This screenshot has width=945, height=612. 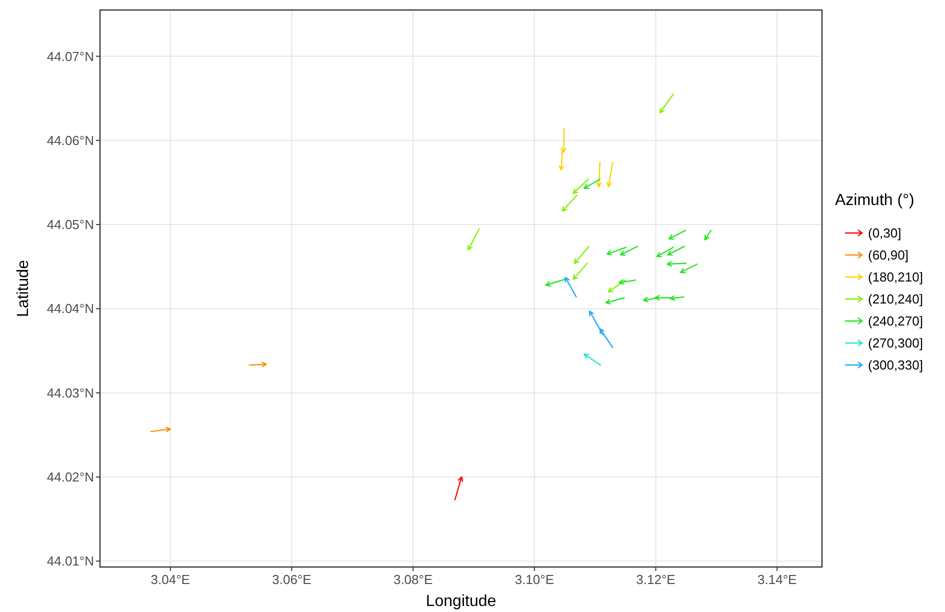 I want to click on x-tick-label: 3.10°E, so click(x=534, y=579).